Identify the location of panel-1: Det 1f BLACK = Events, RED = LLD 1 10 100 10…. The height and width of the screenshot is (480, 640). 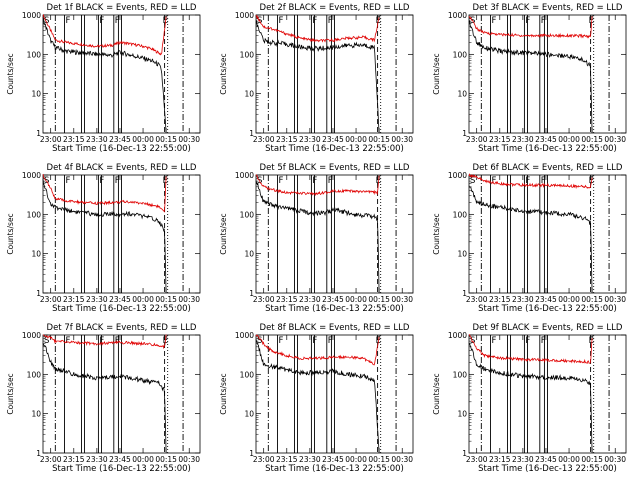
(103, 78).